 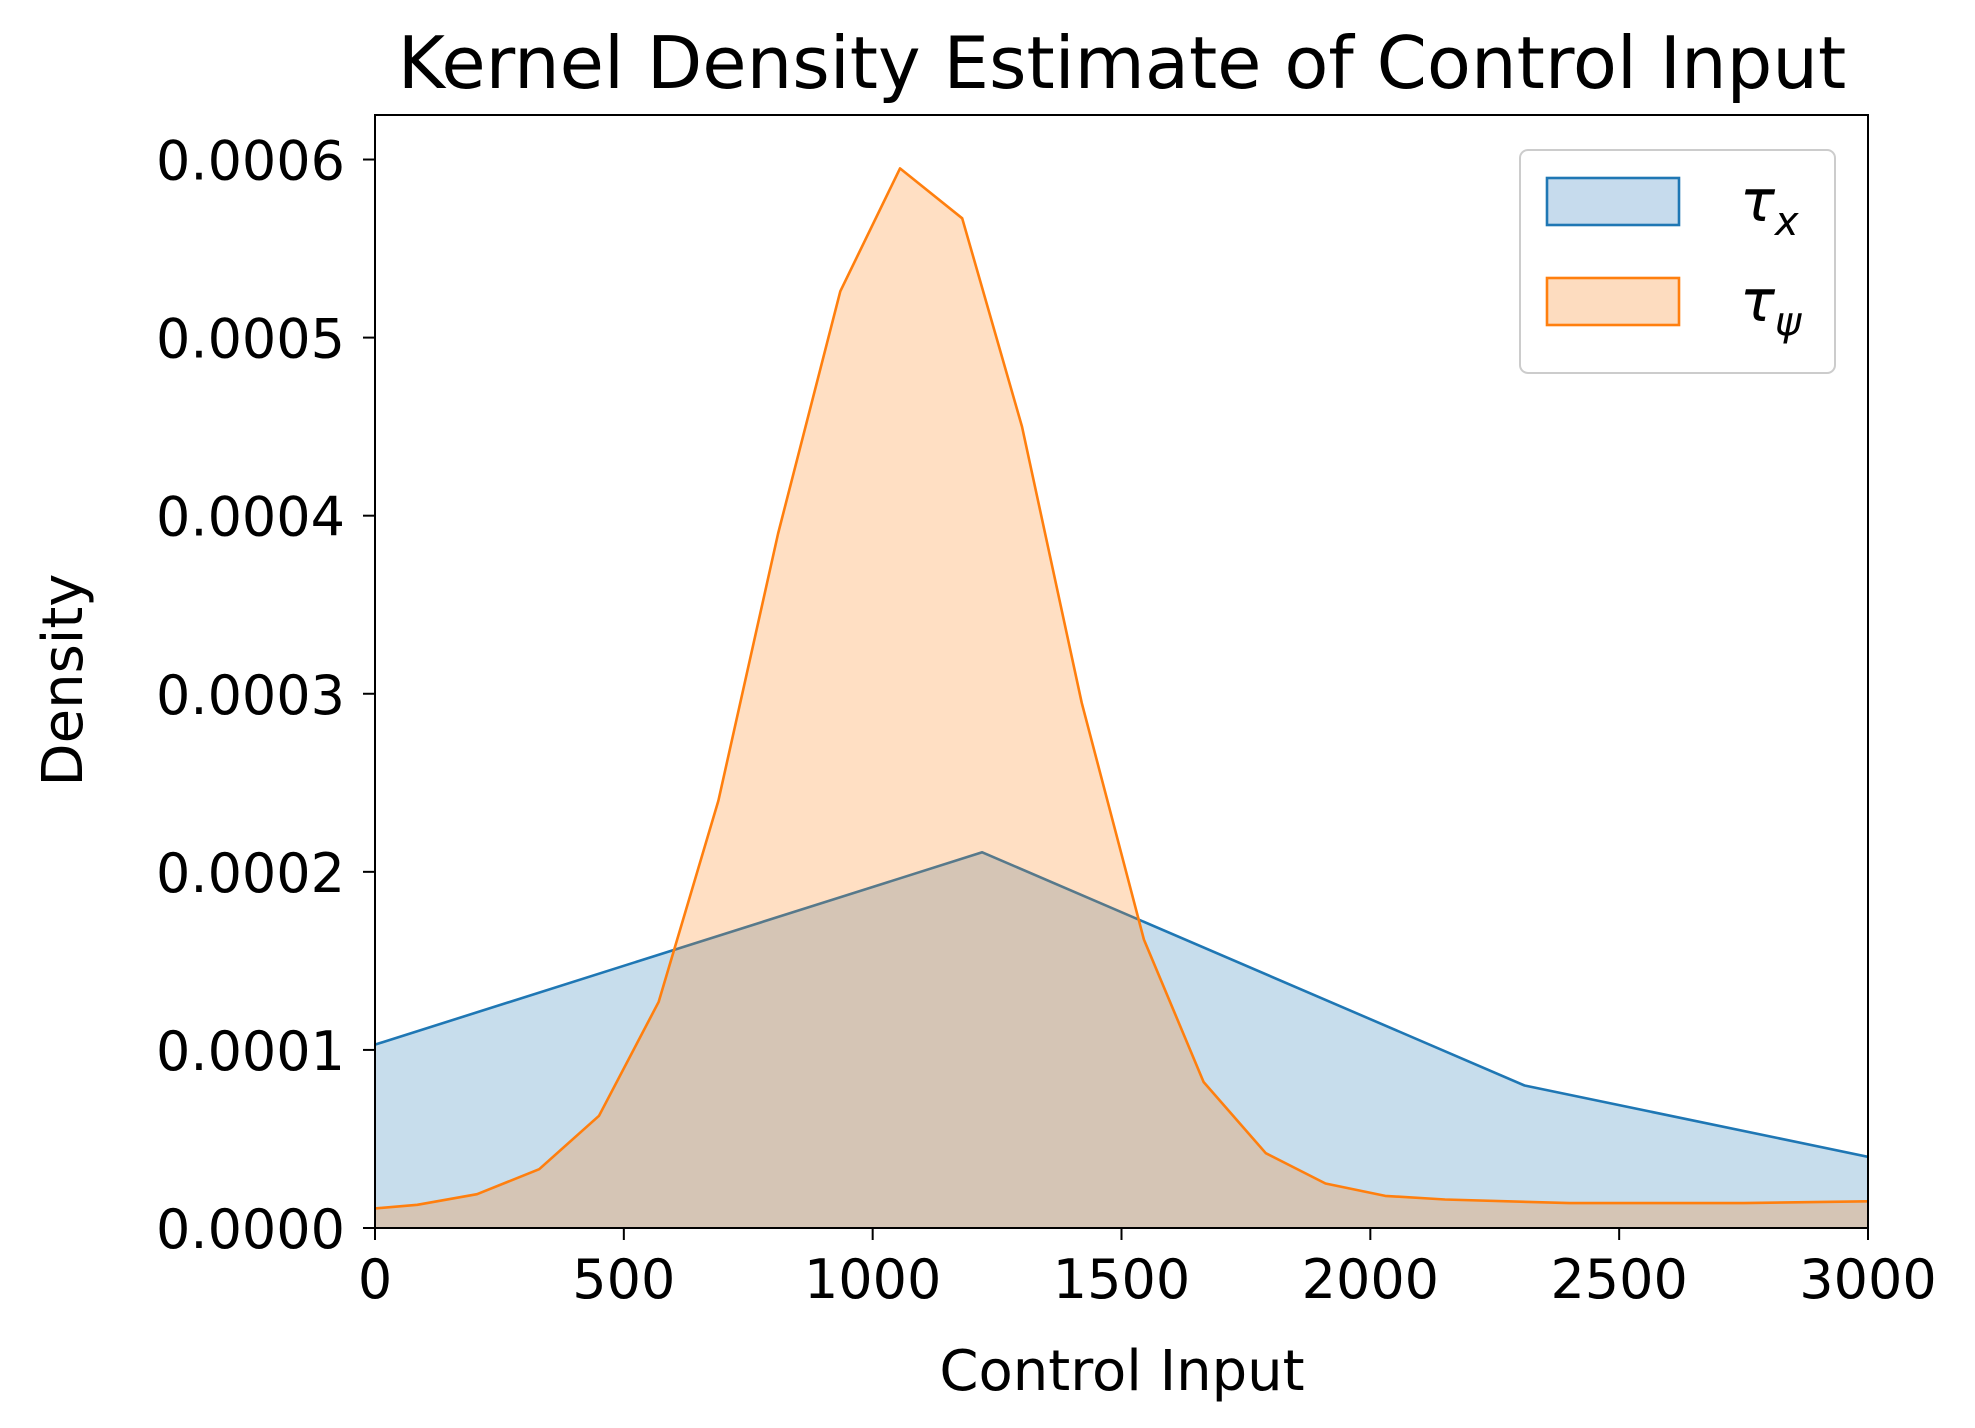 What do you see at coordinates (623, 1279) in the screenshot?
I see `x-tick-label: 500` at bounding box center [623, 1279].